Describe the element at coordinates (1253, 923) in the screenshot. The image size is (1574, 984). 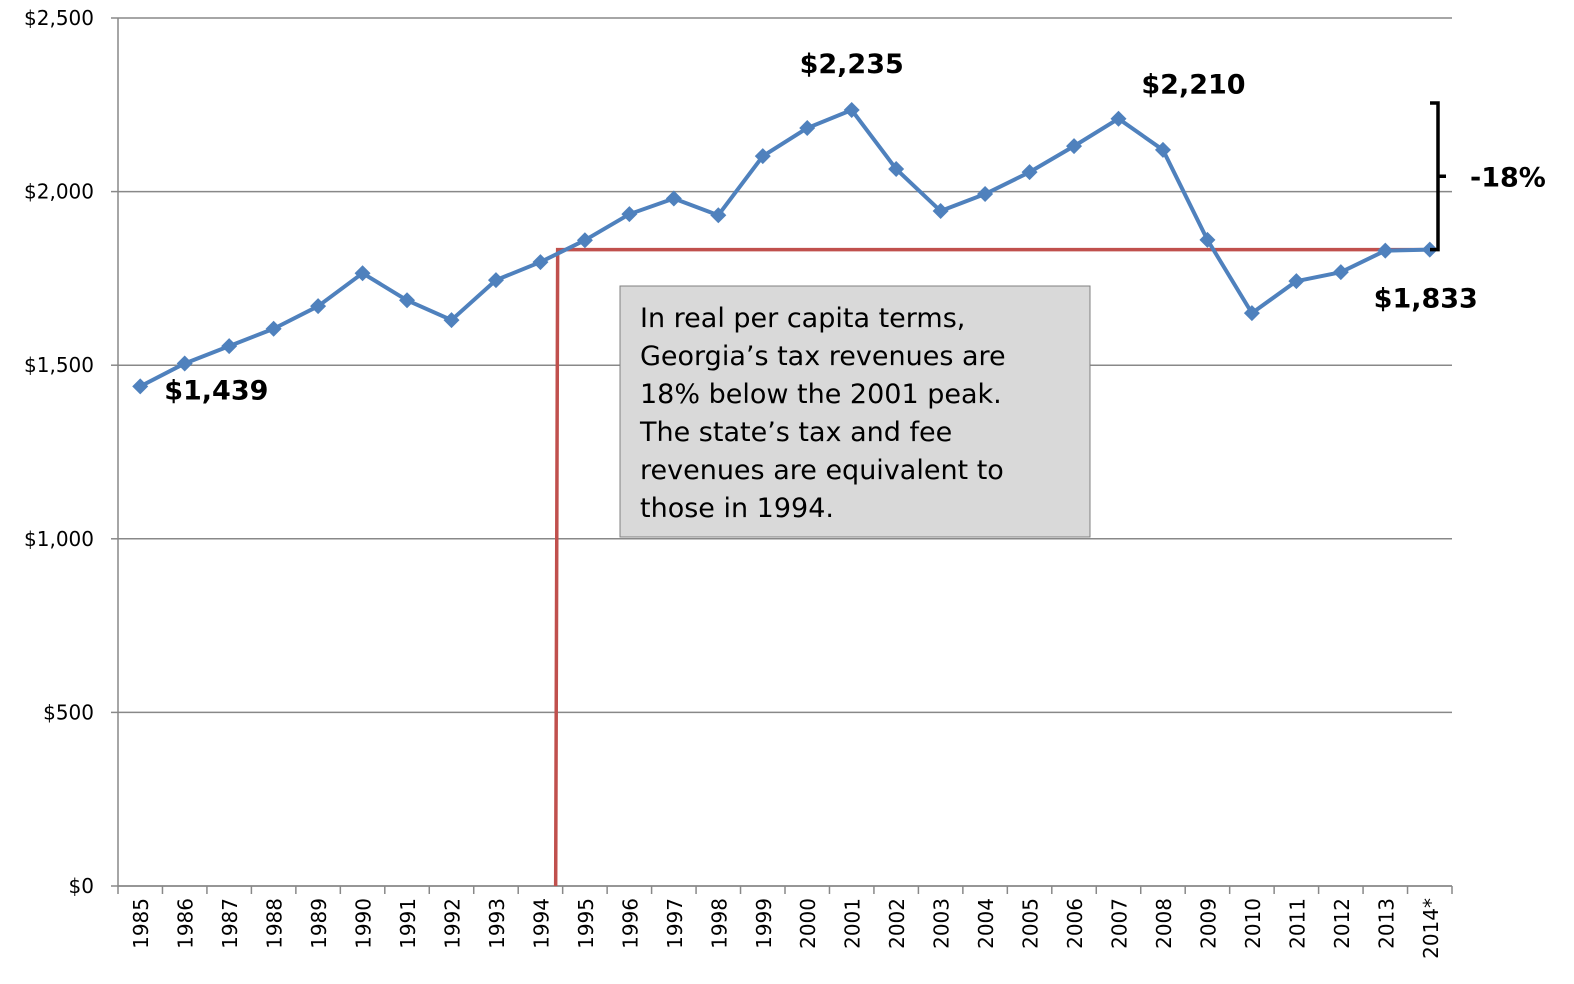
I see `x-tick-label: 2010` at that location.